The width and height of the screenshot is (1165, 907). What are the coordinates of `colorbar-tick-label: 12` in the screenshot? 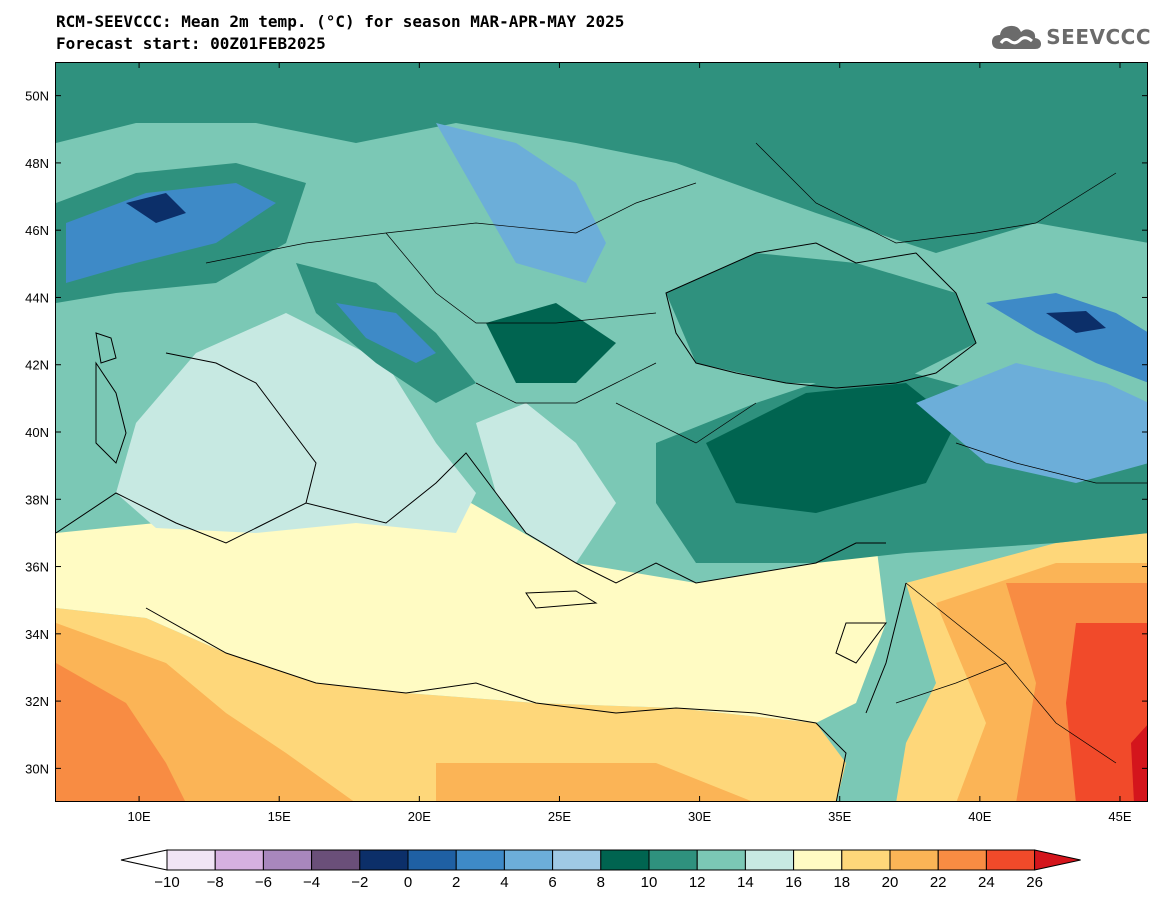 It's located at (697, 882).